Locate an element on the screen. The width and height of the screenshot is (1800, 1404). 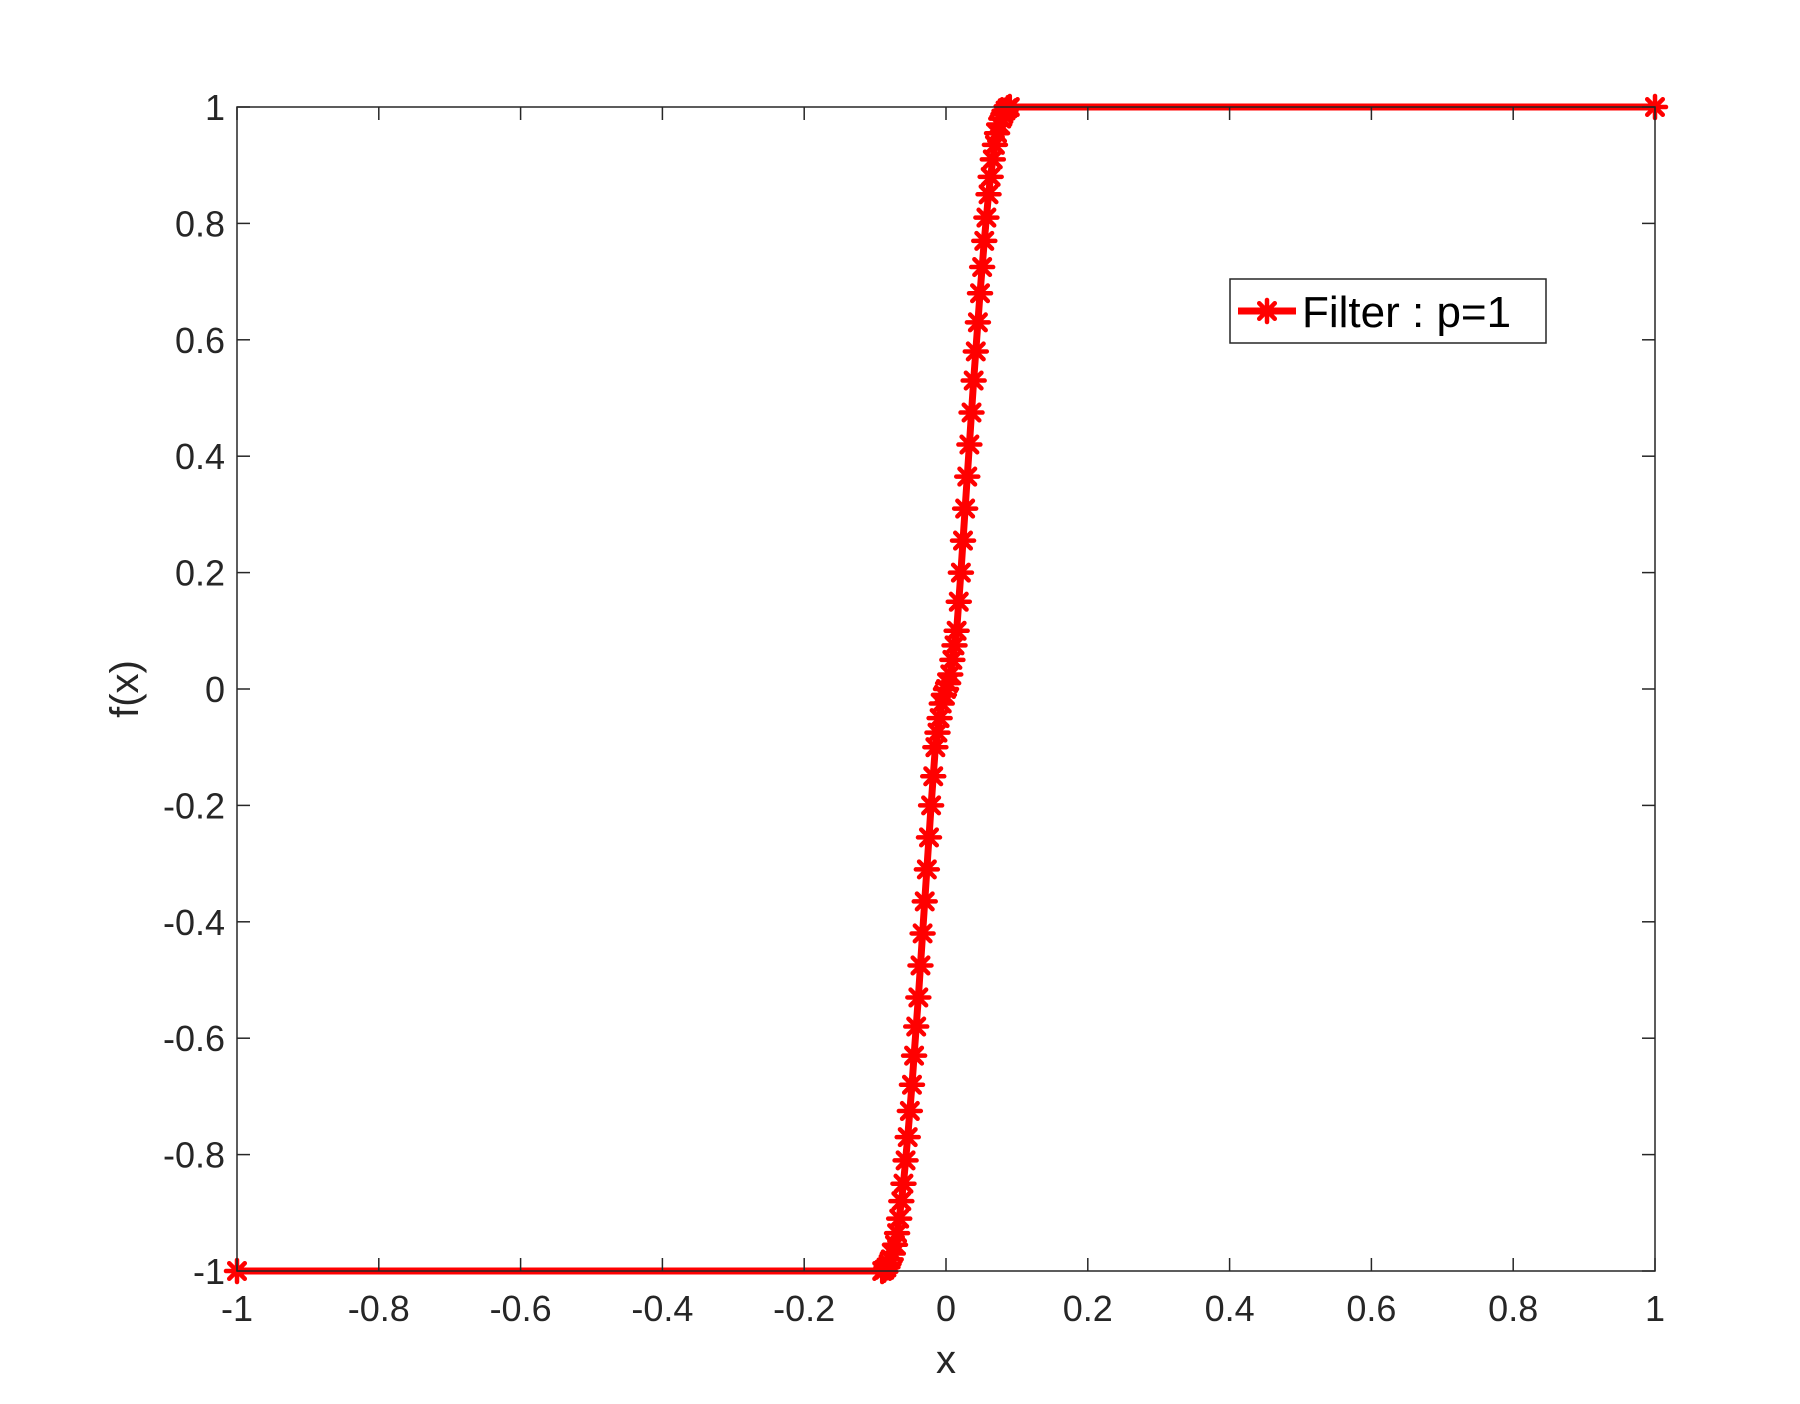
x-tick-label: -1 is located at coordinates (237, 1308).